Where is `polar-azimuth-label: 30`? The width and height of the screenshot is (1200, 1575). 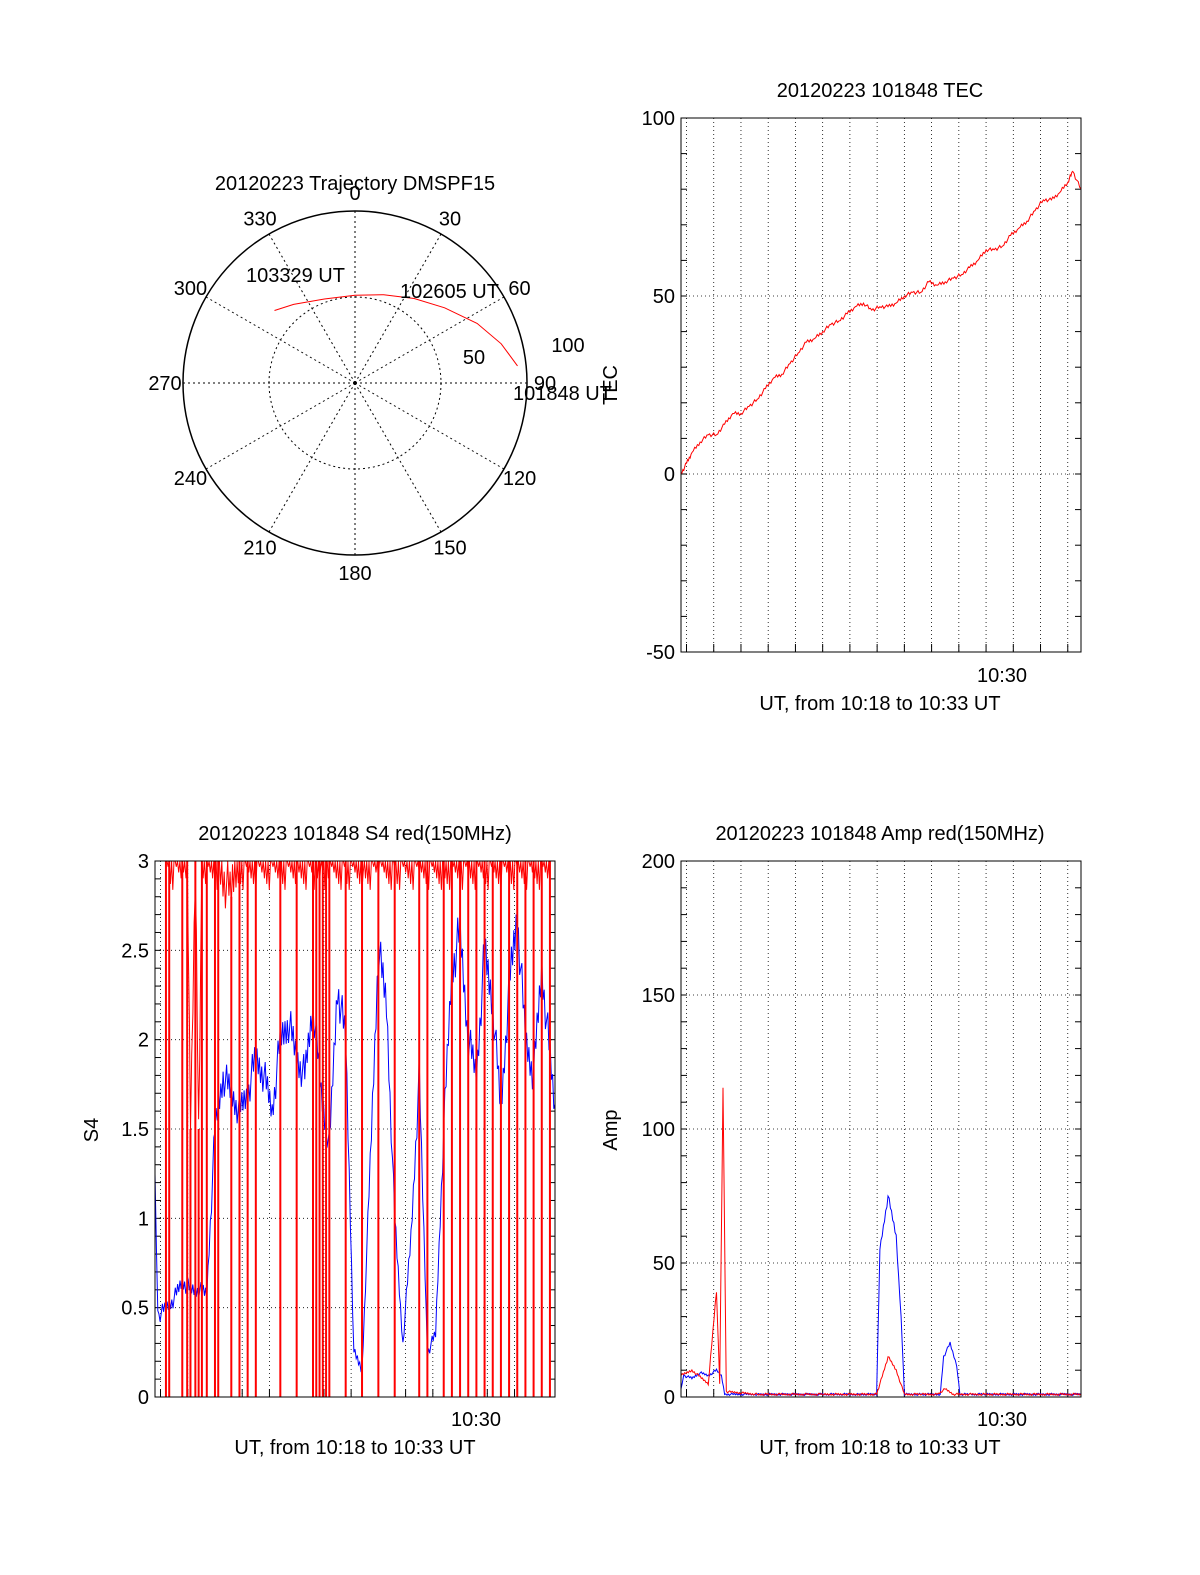
polar-azimuth-label: 30 is located at coordinates (450, 219).